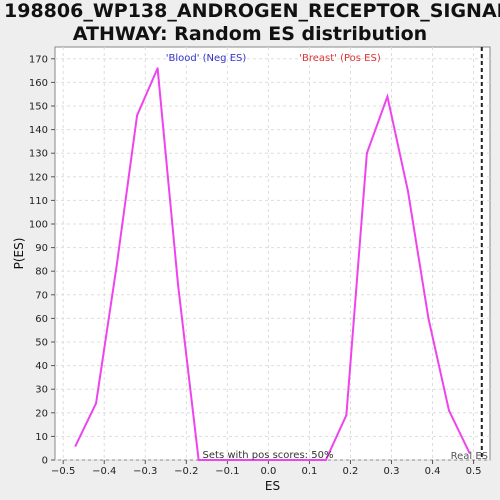 The width and height of the screenshot is (500, 500). Describe the element at coordinates (206, 58) in the screenshot. I see `neg-es-label: 'Blood' (Neg ES)` at that location.